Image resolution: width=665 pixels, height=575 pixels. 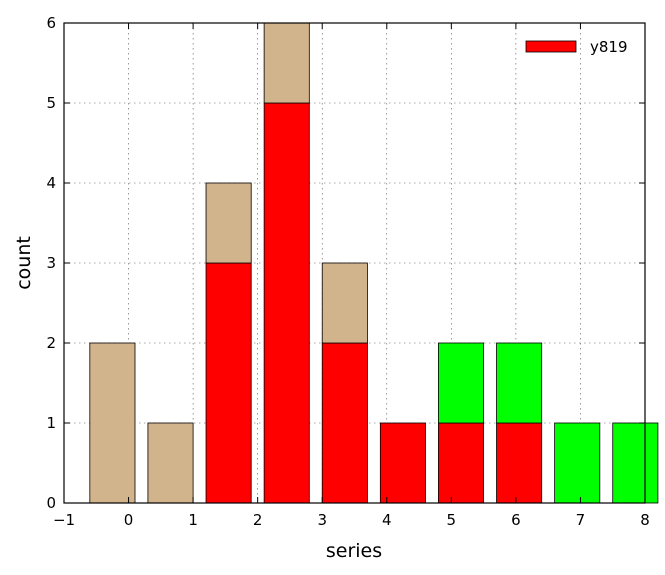 What do you see at coordinates (193, 520) in the screenshot?
I see `x-tick-label: 1` at bounding box center [193, 520].